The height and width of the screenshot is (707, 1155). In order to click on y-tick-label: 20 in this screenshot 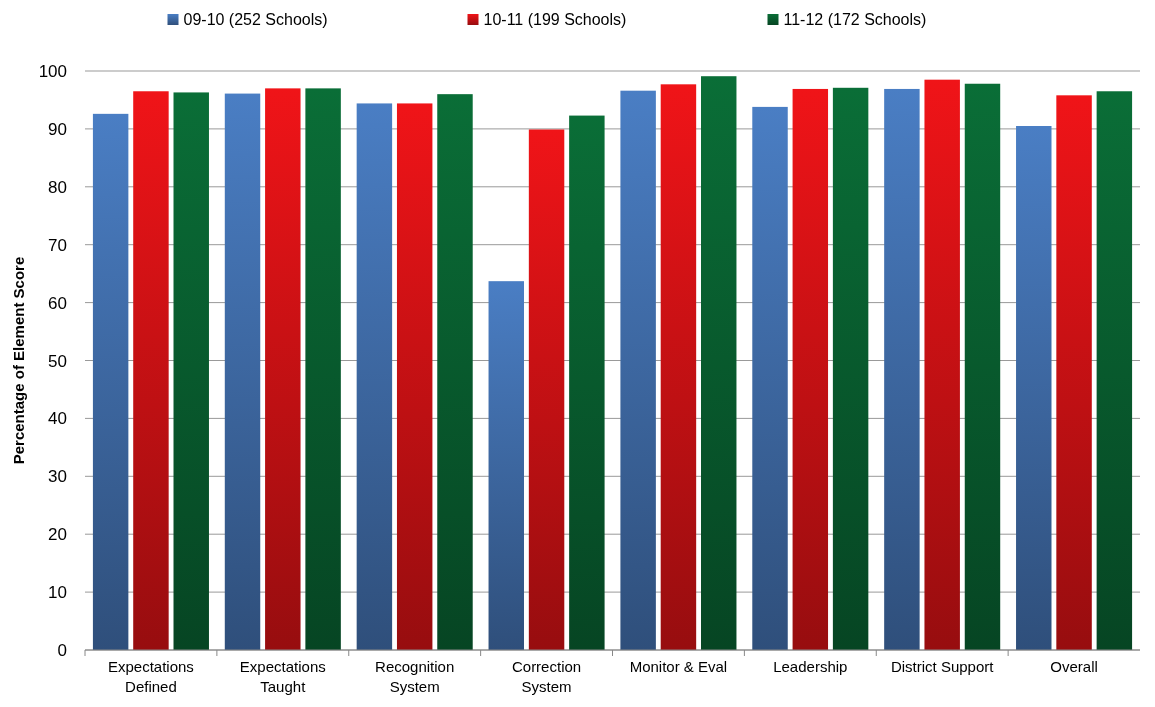, I will do `click(57, 535)`.